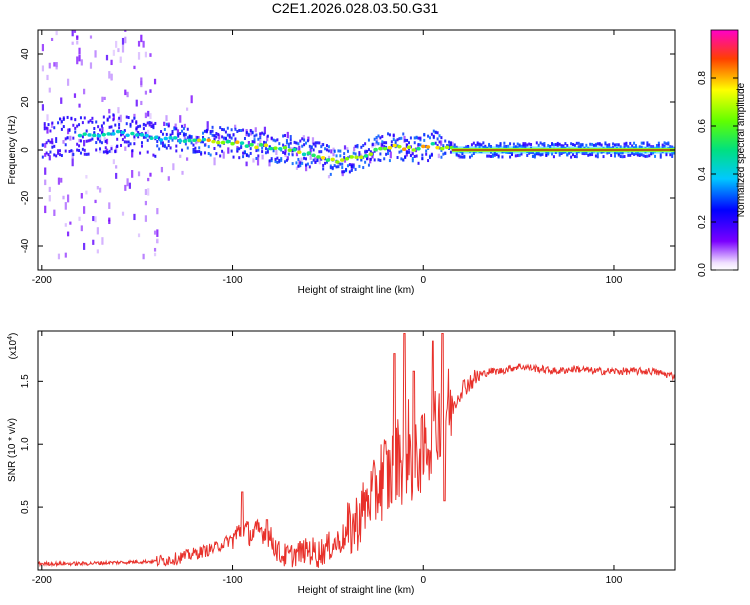 The image size is (750, 605). What do you see at coordinates (42, 580) in the screenshot?
I see `x-tick-label: -200` at bounding box center [42, 580].